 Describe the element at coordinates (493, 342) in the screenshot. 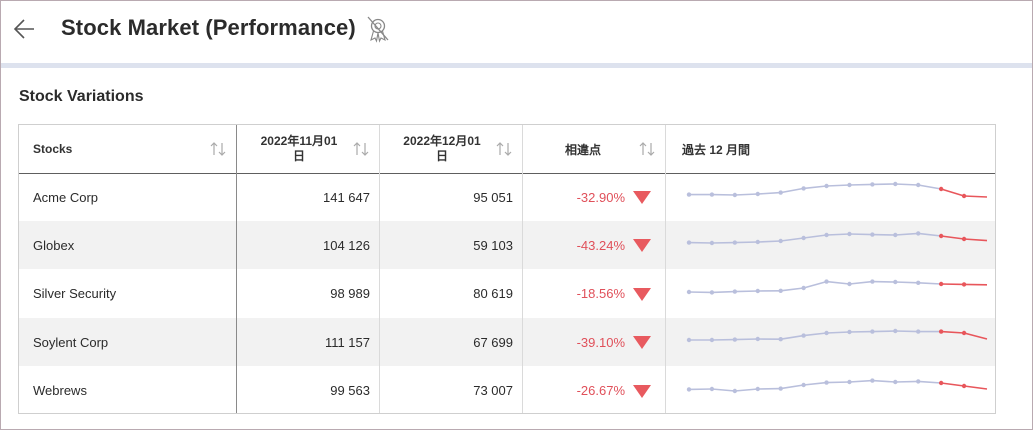

I see `dec-value-cell: 67 699` at that location.